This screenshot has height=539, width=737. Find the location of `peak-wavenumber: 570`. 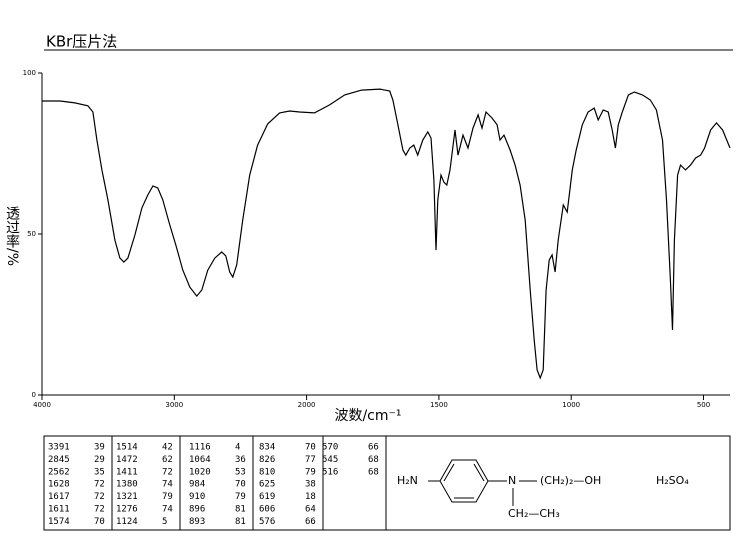

peak-wavenumber: 570 is located at coordinates (330, 448).